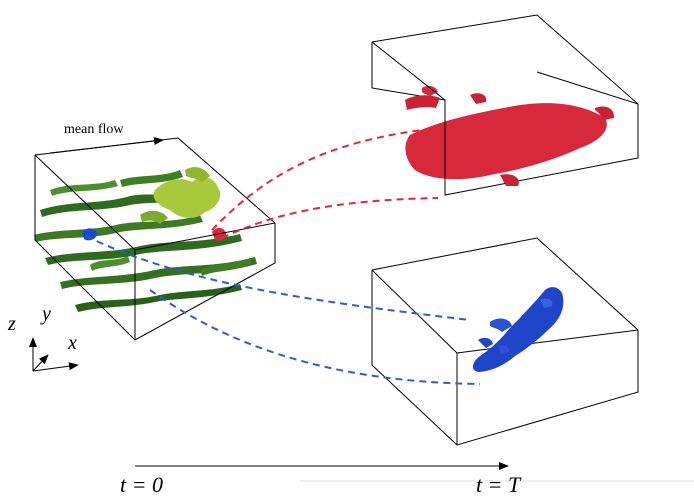 This screenshot has height=496, width=694. What do you see at coordinates (141, 484) in the screenshot?
I see `time-start-label: t = 0` at bounding box center [141, 484].